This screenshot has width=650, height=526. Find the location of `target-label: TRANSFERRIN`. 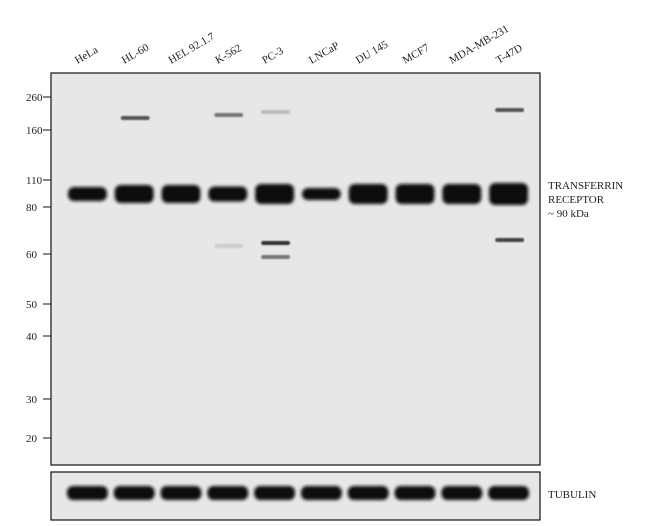

target-label: TRANSFERRIN is located at coordinates (585, 186).